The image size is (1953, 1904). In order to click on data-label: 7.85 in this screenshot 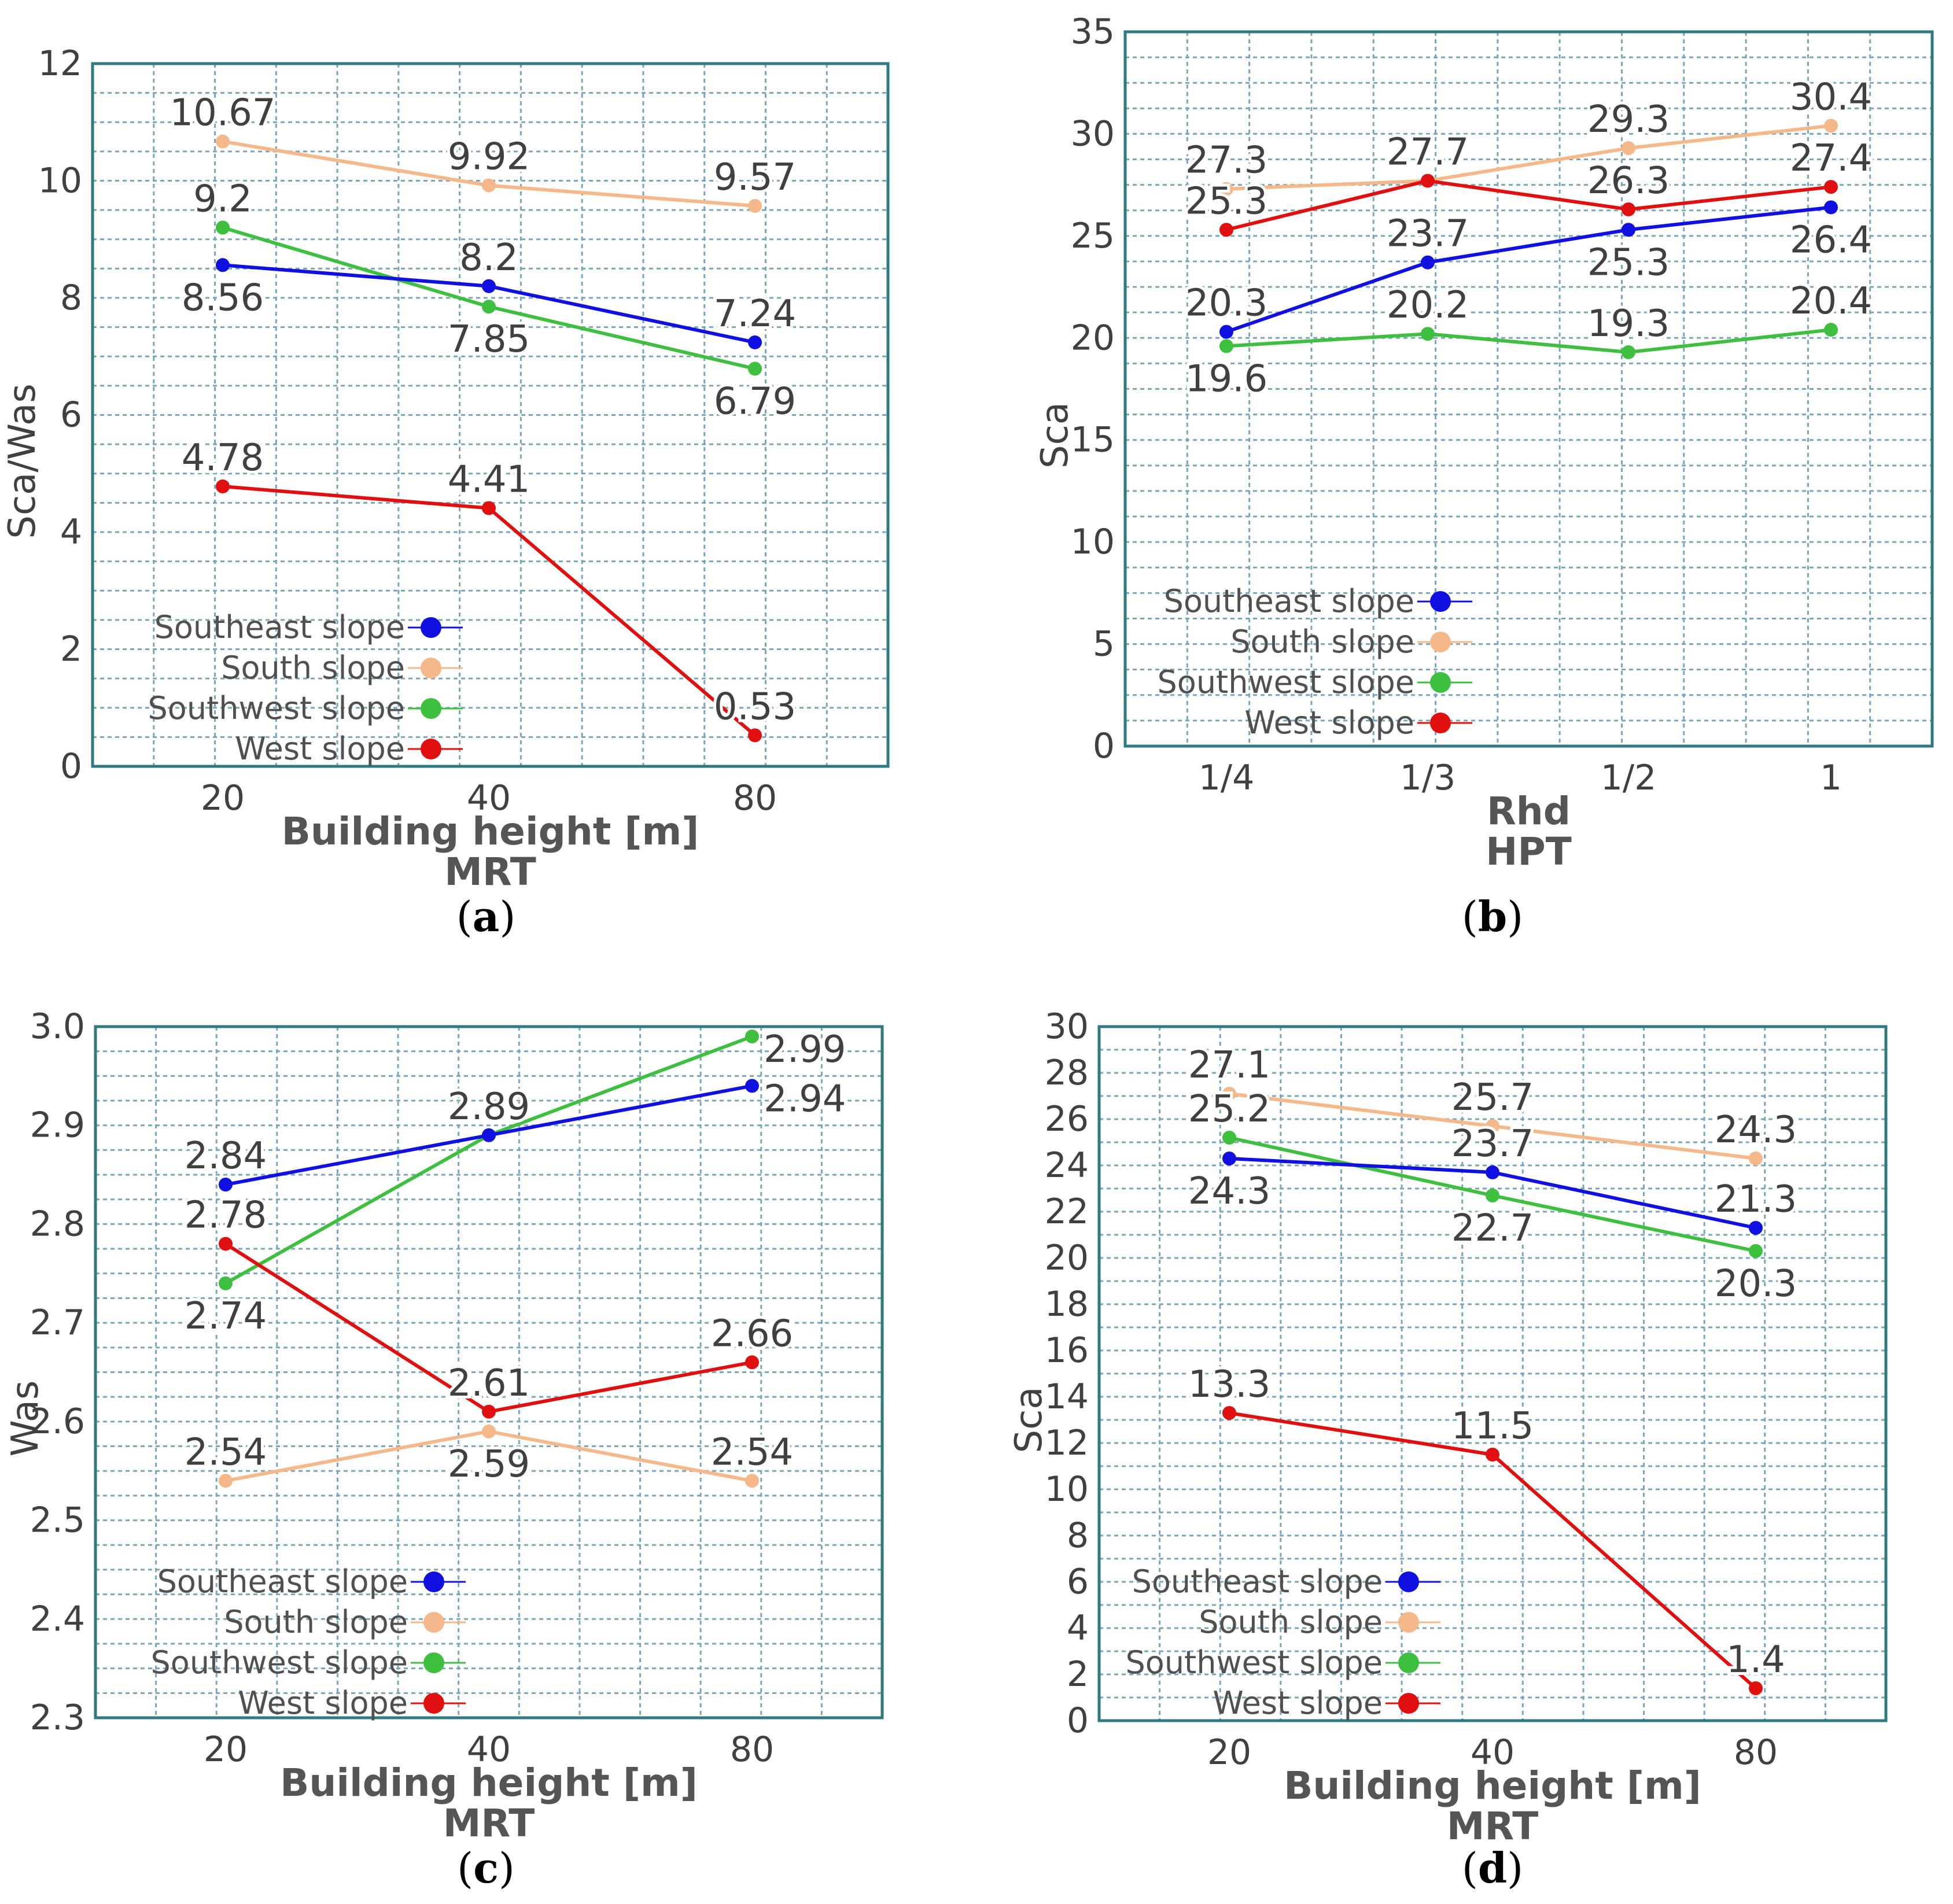, I will do `click(489, 339)`.